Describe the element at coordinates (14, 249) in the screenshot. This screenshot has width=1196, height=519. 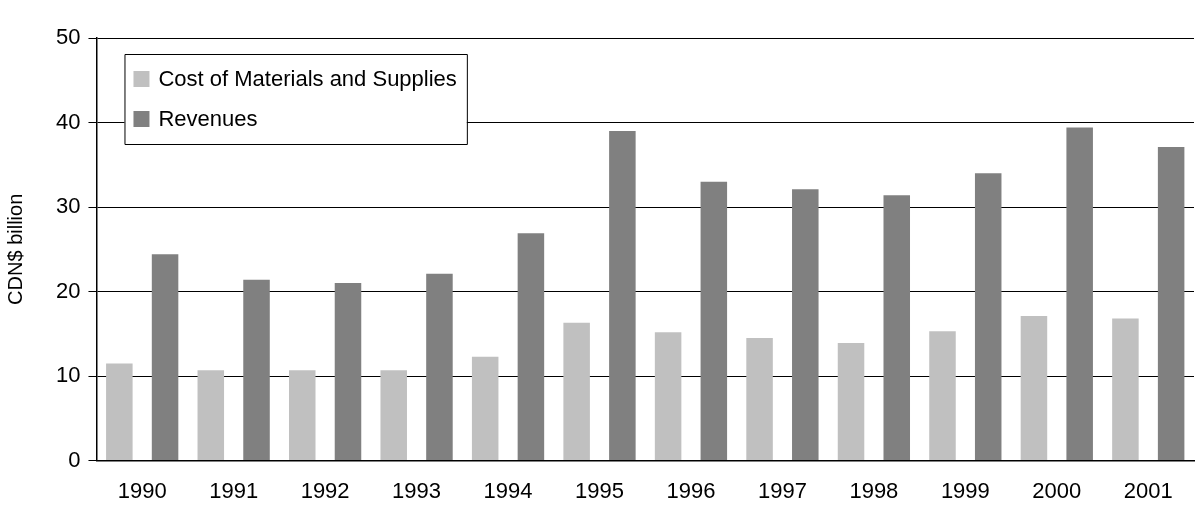
I see `y-axis-title: CDN$ billion` at that location.